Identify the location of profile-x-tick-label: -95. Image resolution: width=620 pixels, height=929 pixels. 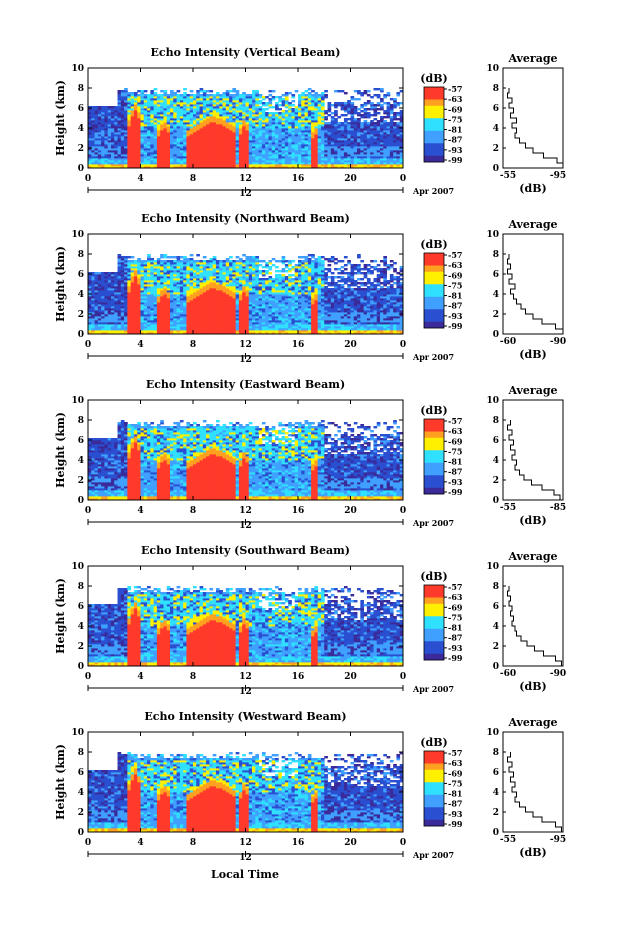
(558, 176).